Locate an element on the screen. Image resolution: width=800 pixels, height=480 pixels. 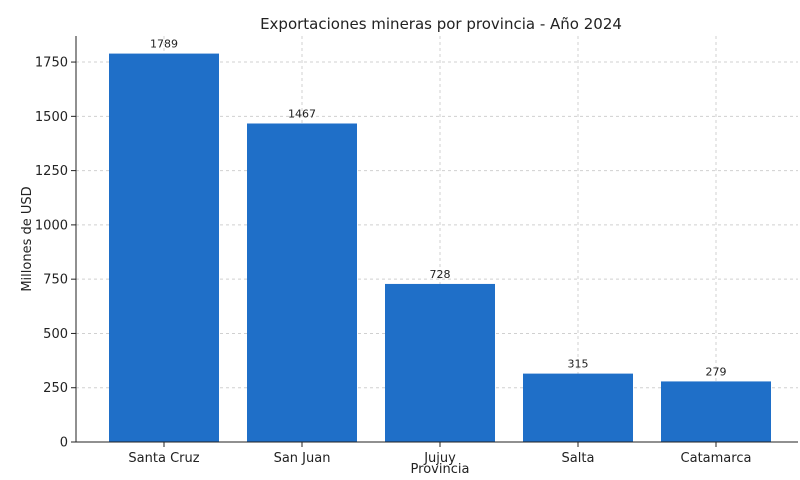
y-ticks: 0 250 500 750 1000 1250 1500 1750 is located at coordinates (55, 253).